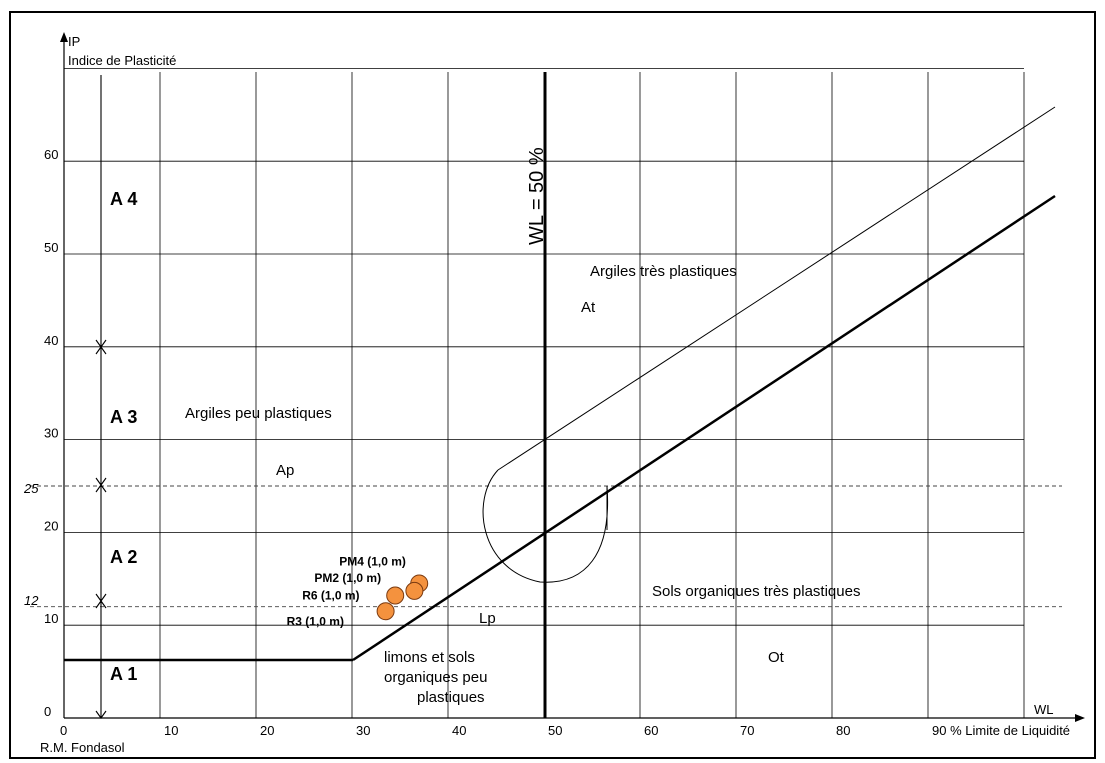 The image size is (1105, 763). Describe the element at coordinates (51, 618) in the screenshot. I see `y-tick-label: 10` at that location.